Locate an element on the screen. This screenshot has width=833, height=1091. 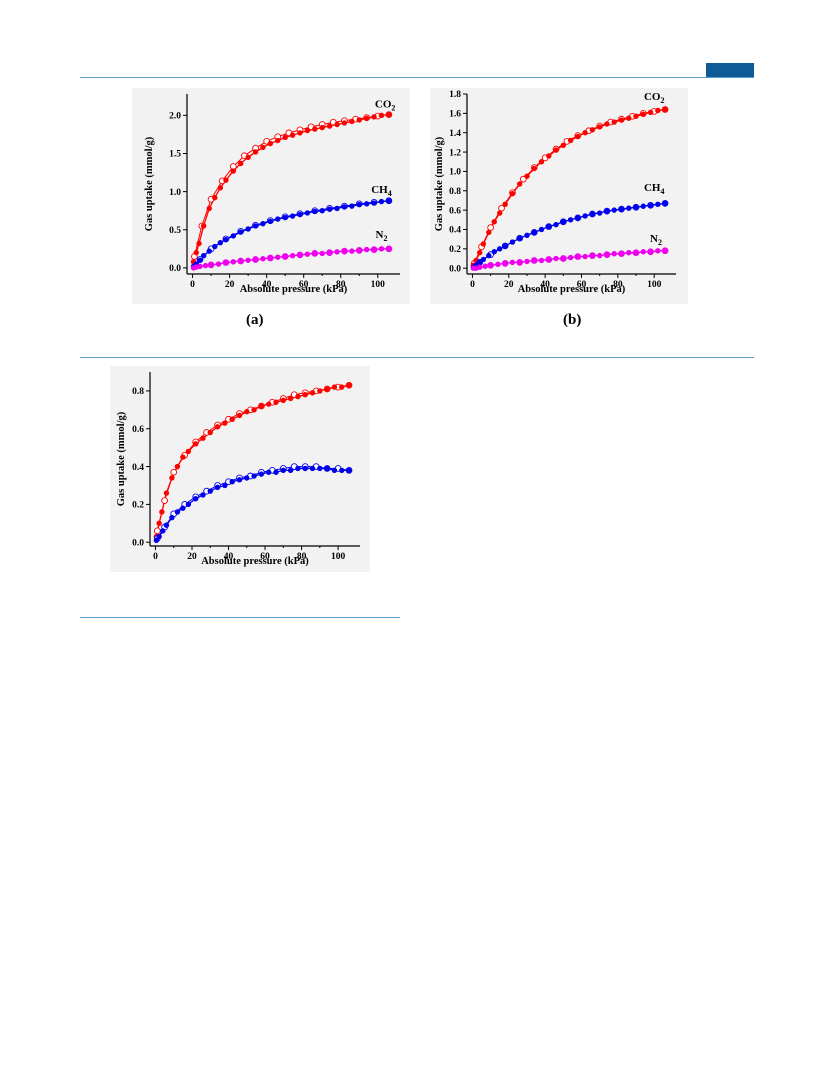
y-tick-label: 0.6 is located at coordinates (455, 211).